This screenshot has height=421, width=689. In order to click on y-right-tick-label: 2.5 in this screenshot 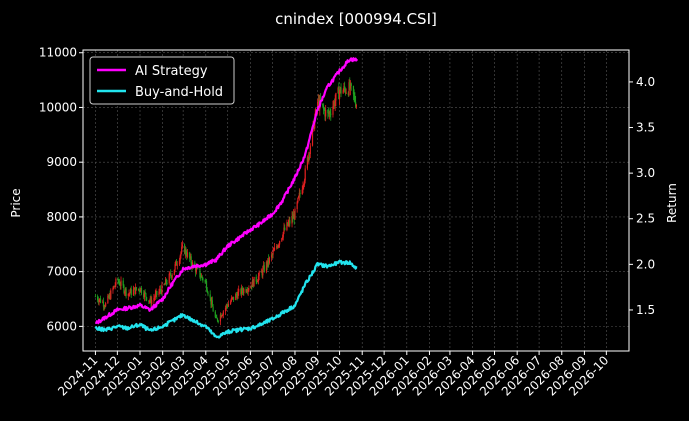, I will do `click(645, 219)`.